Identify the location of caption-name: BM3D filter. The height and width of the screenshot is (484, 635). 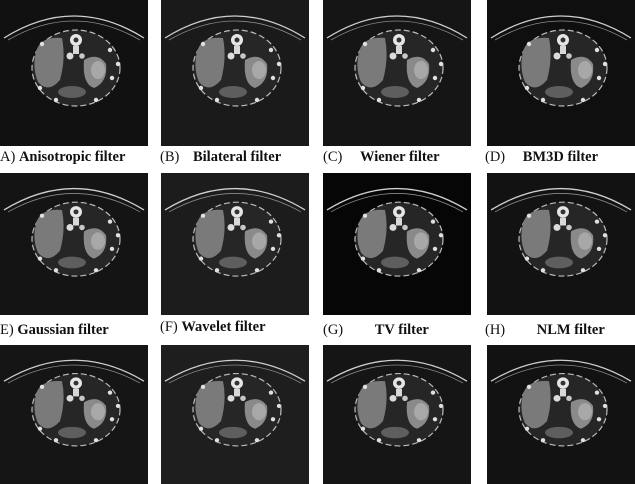
(560, 157).